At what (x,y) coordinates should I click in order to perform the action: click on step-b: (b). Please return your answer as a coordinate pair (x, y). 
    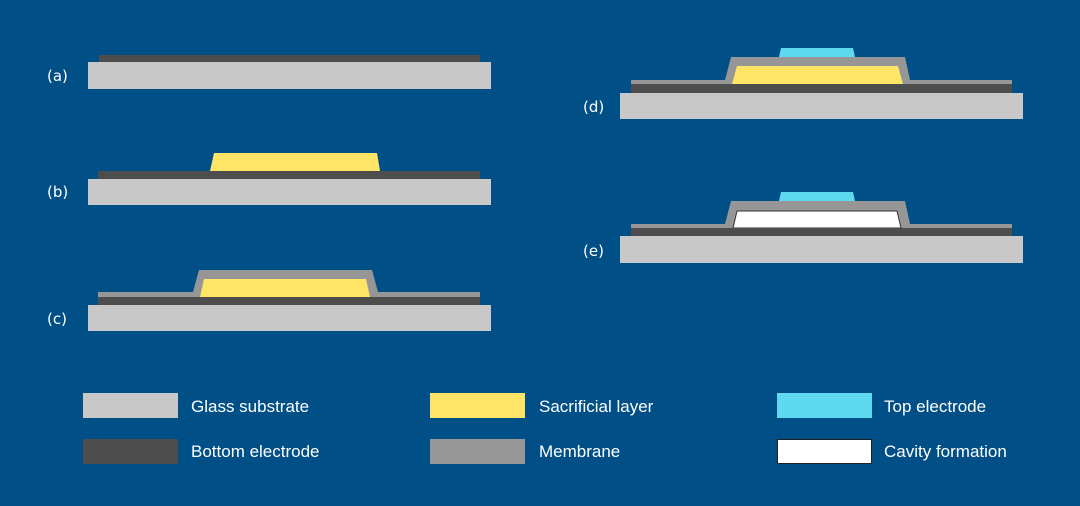
    Looking at the image, I should click on (269, 179).